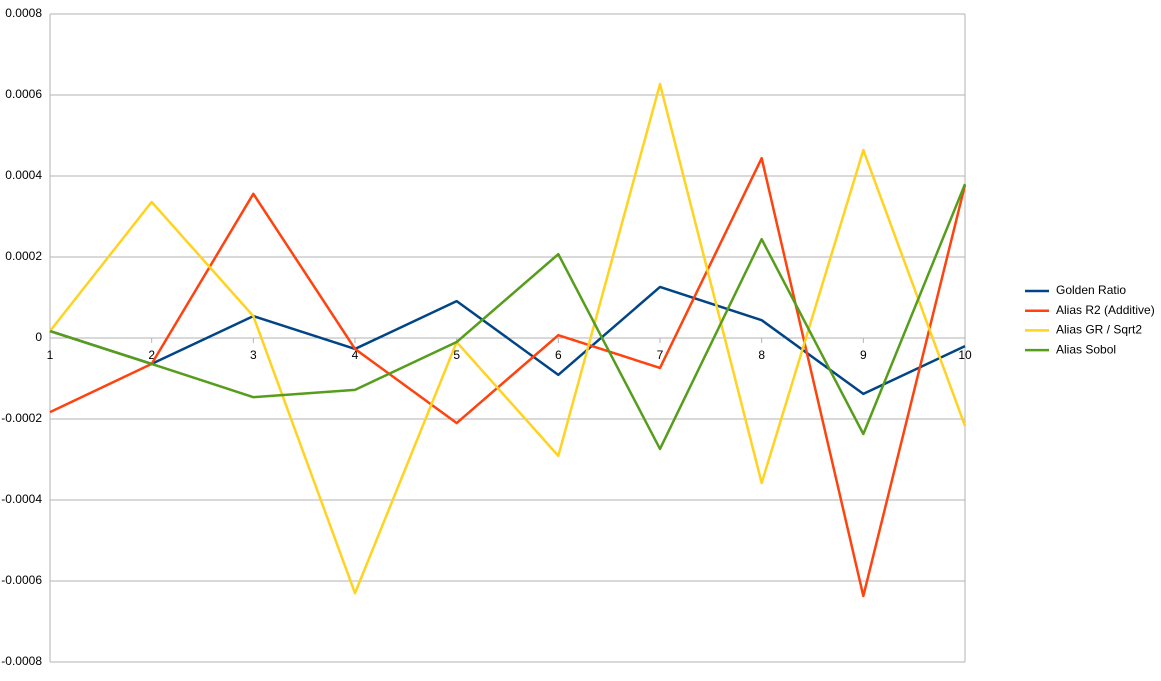  I want to click on x-tick-label: 1, so click(50, 355).